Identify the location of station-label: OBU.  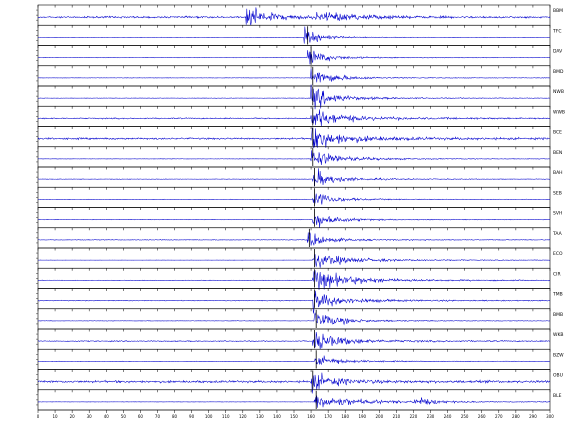
(558, 376).